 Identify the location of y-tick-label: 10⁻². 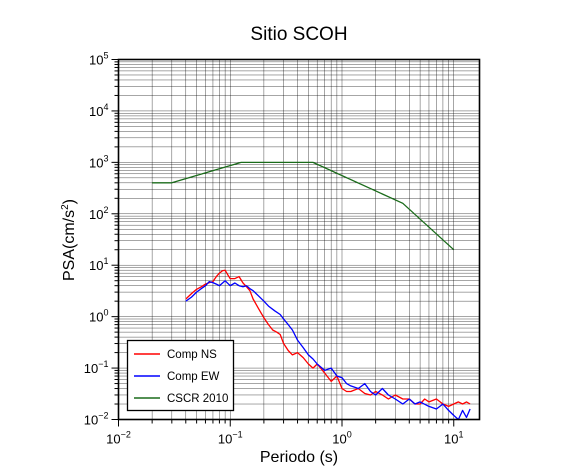
(96, 419).